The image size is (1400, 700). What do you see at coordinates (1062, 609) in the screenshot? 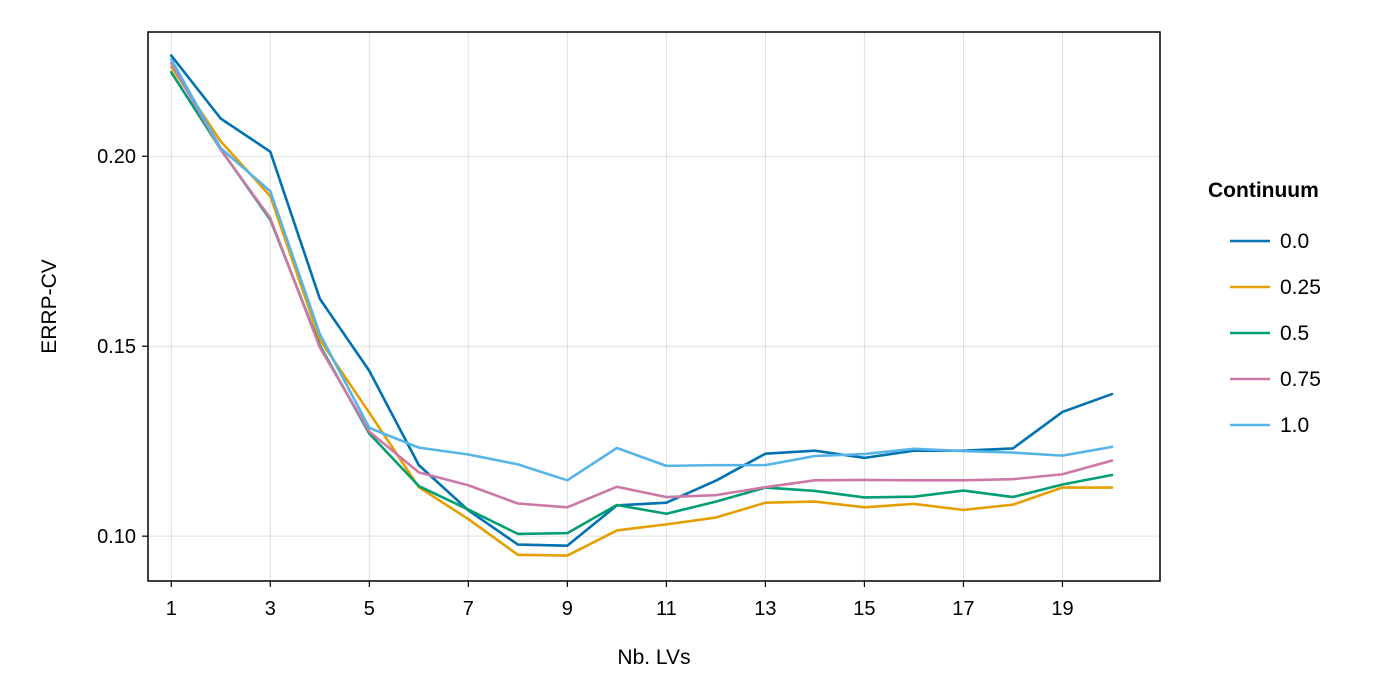
I see `x-tick-label: 19` at bounding box center [1062, 609].